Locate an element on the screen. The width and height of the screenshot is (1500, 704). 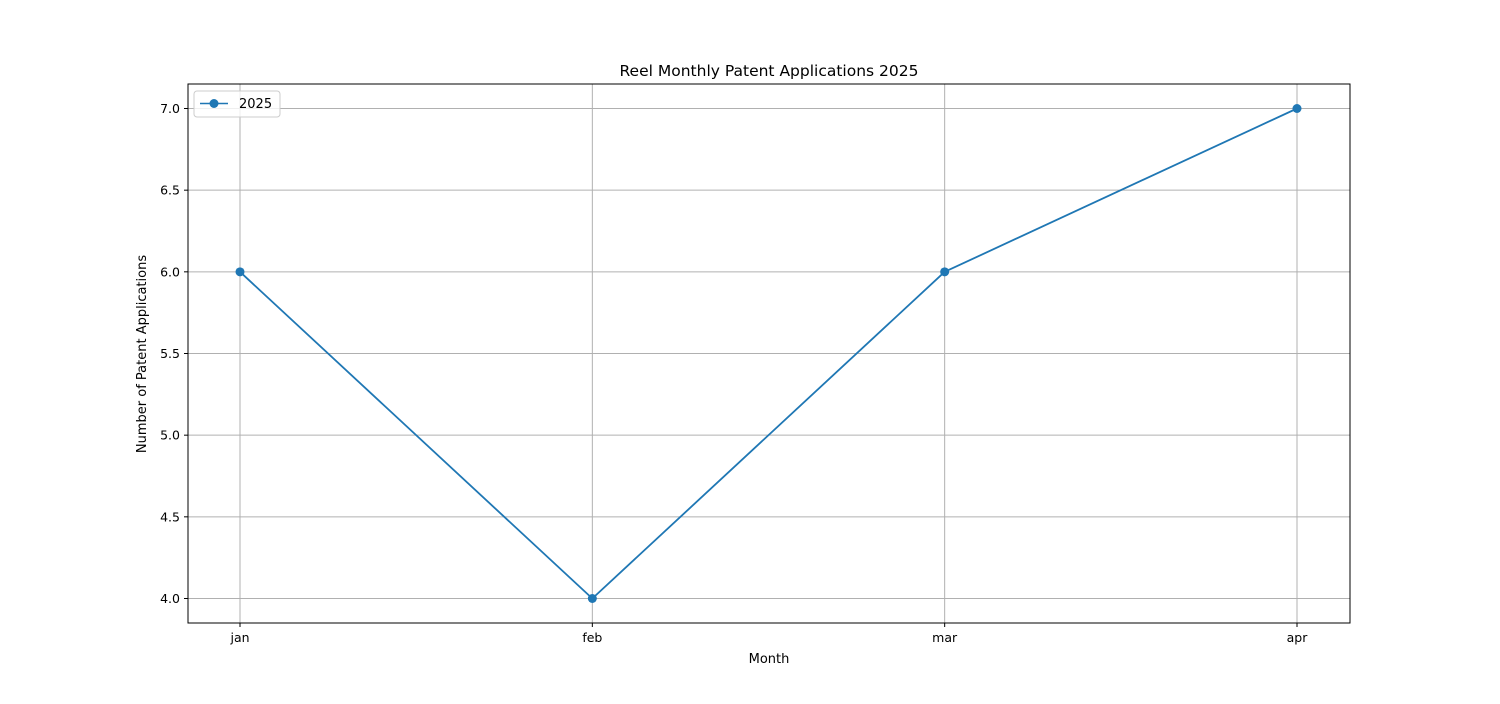
x-tick-label: mar is located at coordinates (945, 637).